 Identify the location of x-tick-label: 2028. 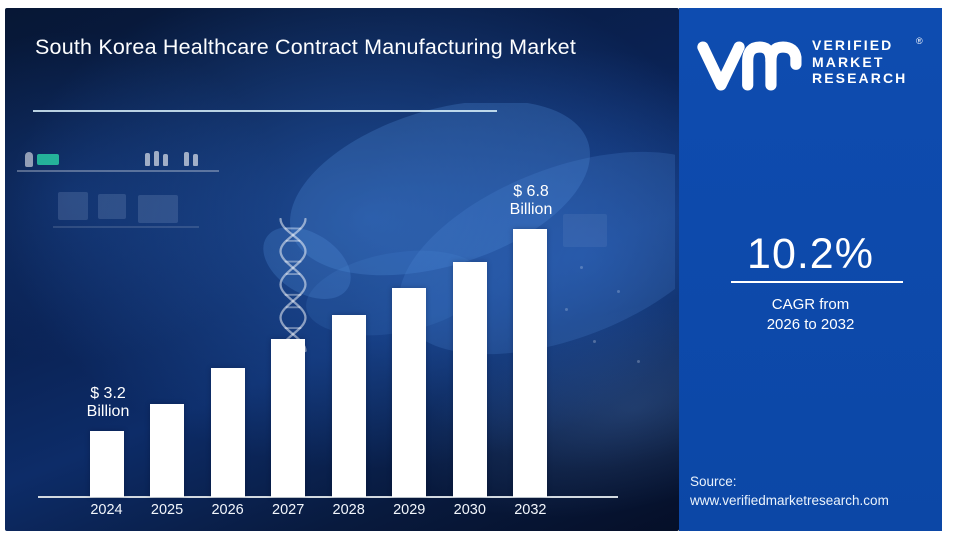
(348, 510).